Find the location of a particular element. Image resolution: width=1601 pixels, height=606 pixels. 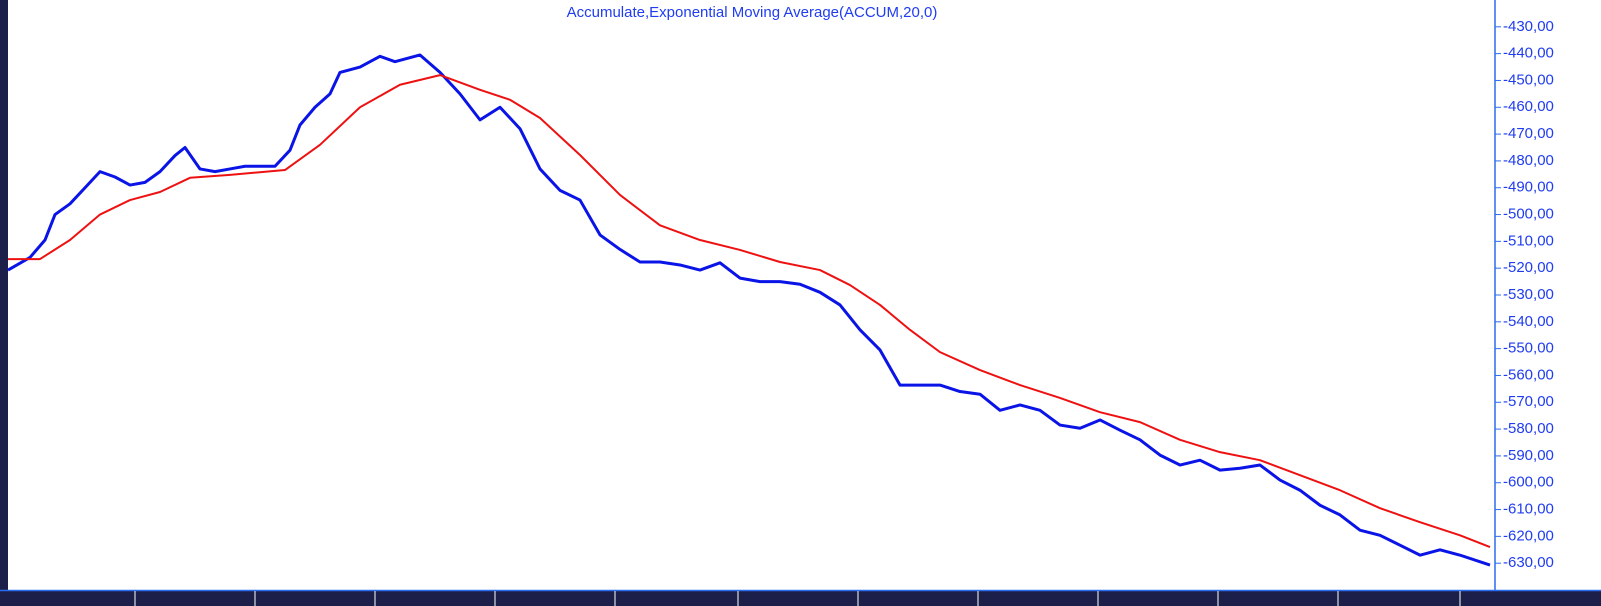

y-tick-label: -520,00 is located at coordinates (1528, 267).